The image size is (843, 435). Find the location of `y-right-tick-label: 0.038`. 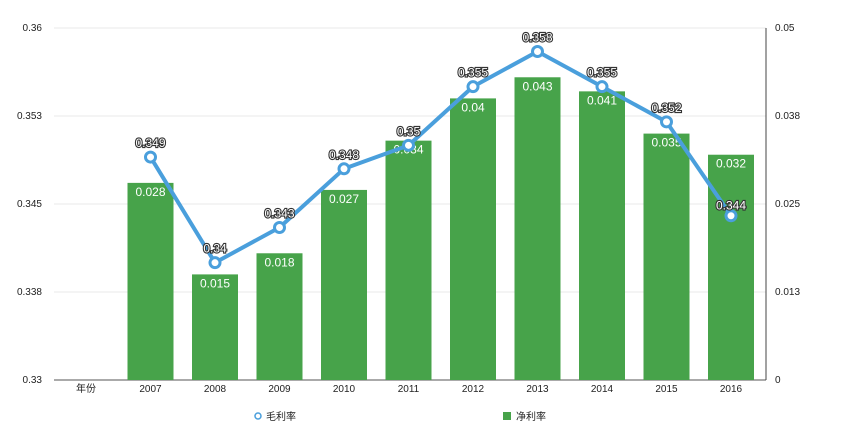

y-right-tick-label: 0.038 is located at coordinates (787, 116).